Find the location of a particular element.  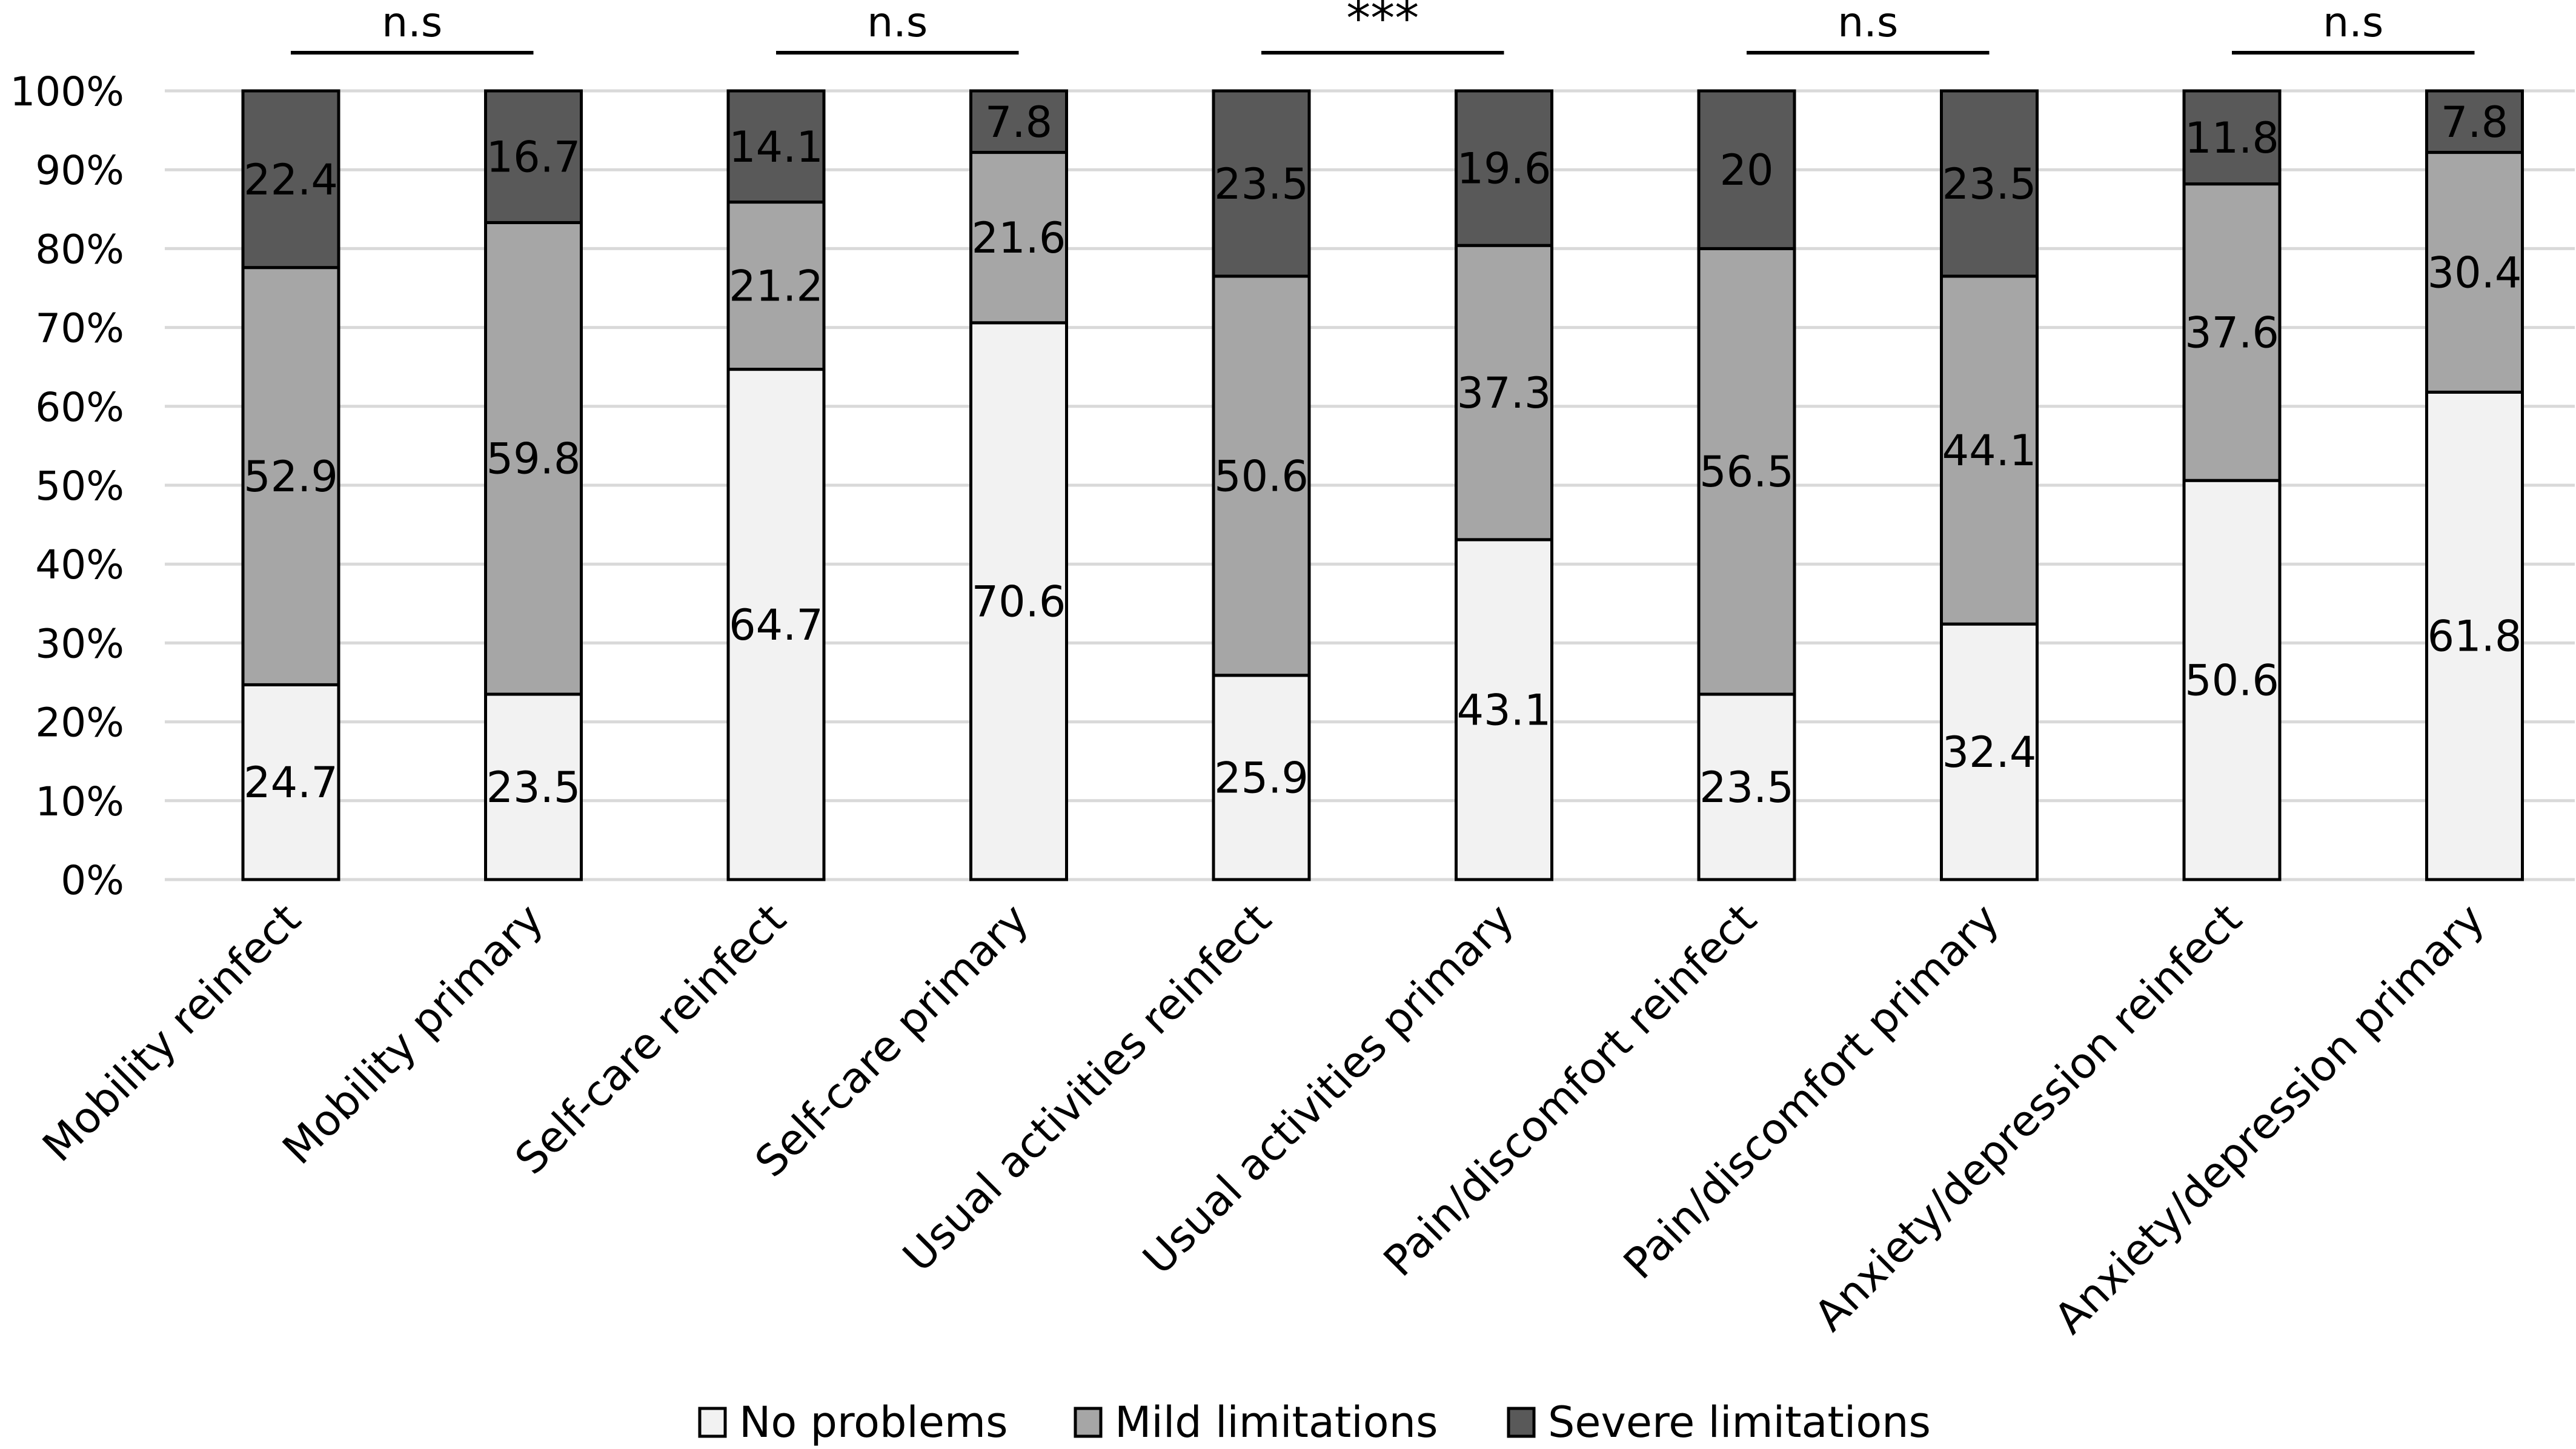

y-axis: 0% 10% 20% 30% 40% 50% 60% 70% 80% 90% 100% is located at coordinates (67, 486).